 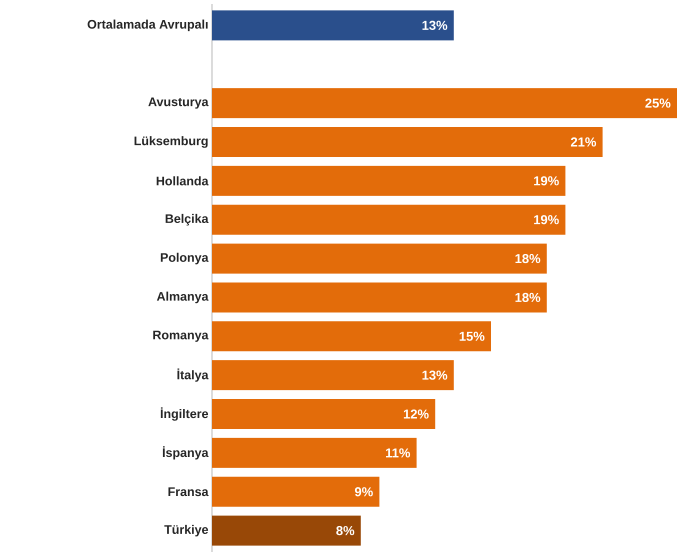 I want to click on y-tick-label: Türkiye, so click(x=186, y=530).